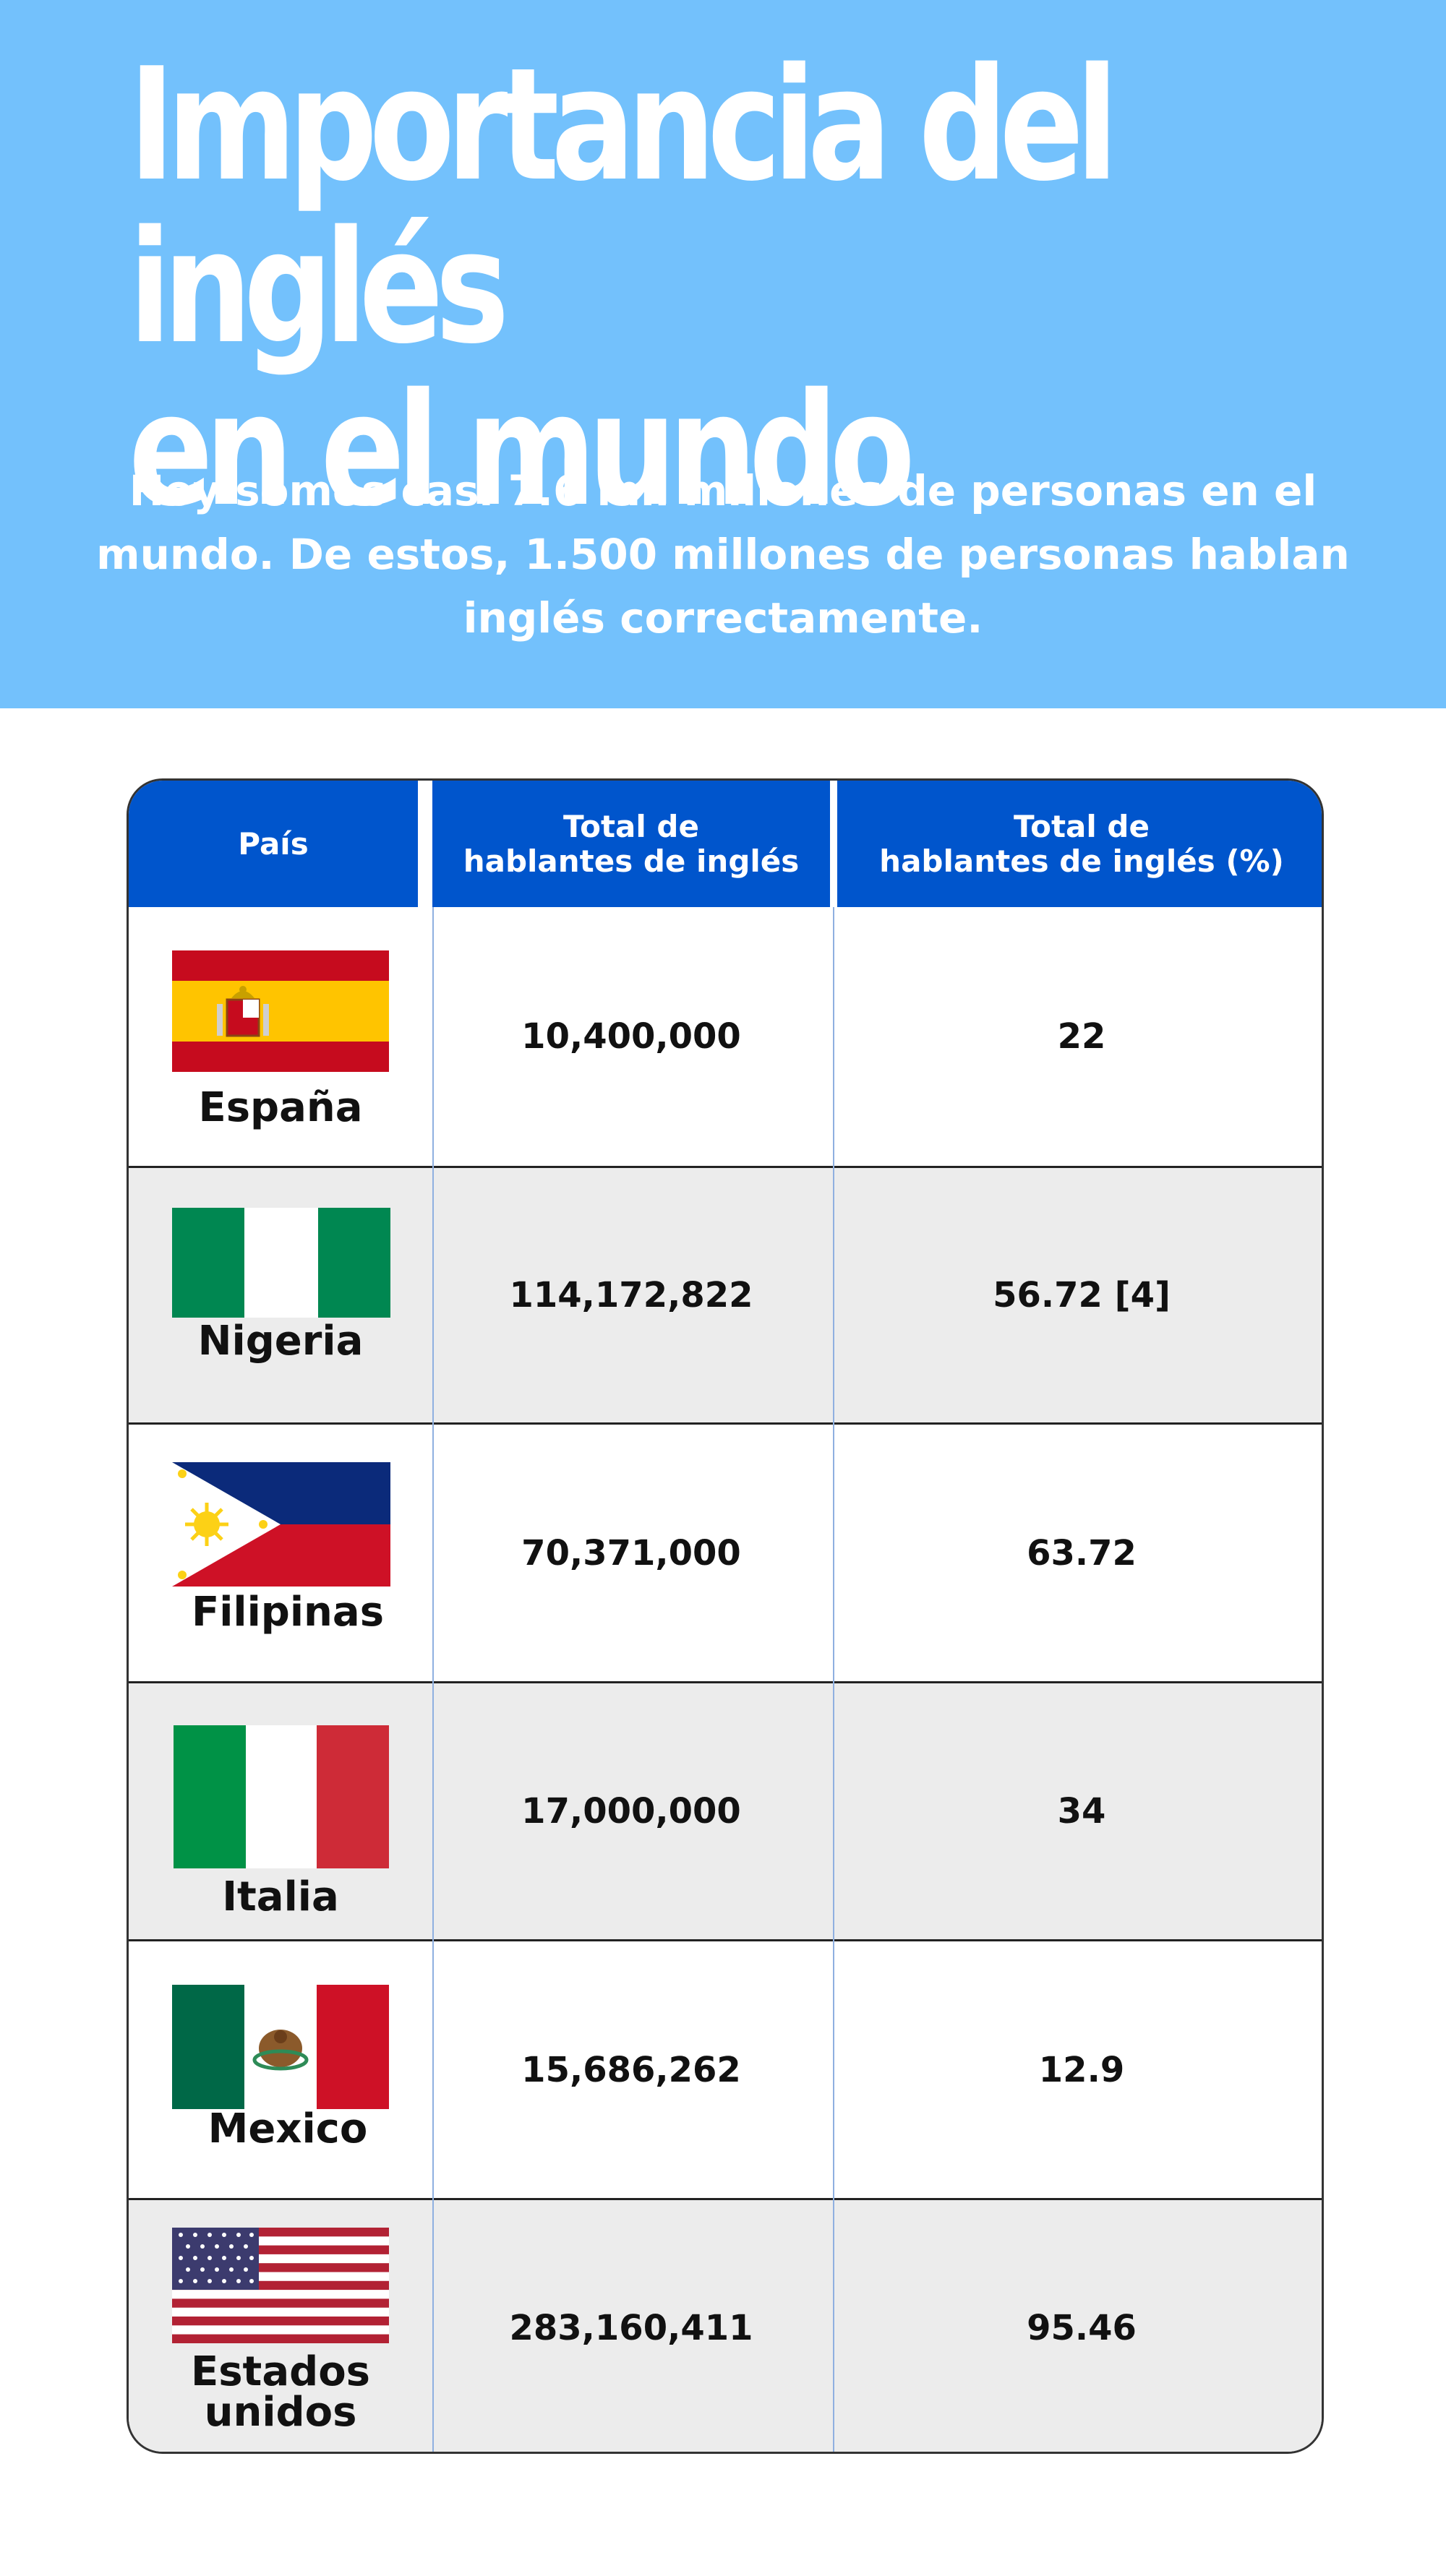  I want to click on philippines-flag-icon, so click(281, 1524).